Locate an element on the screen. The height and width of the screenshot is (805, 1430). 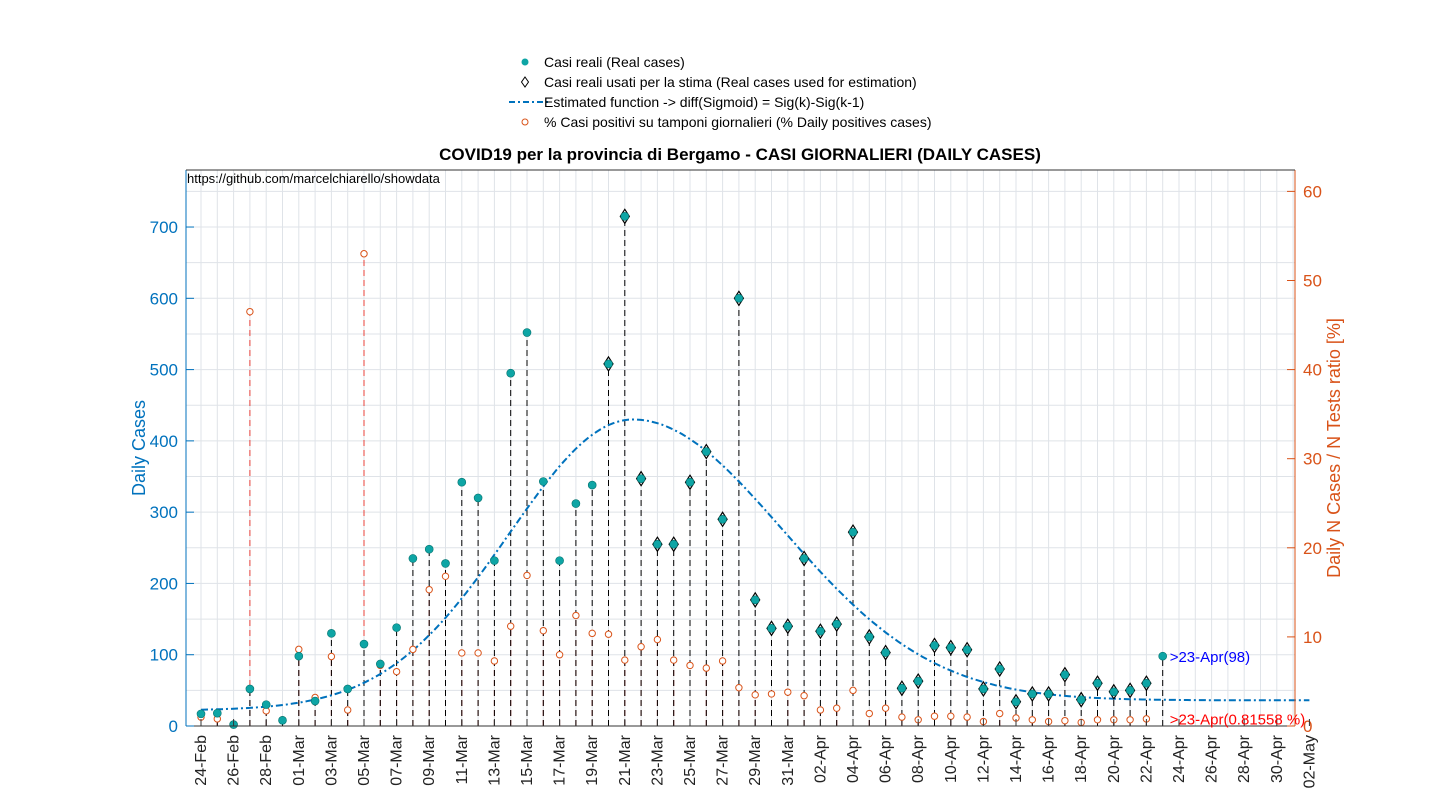
y-tick-label-left: 700 is located at coordinates (164, 227).